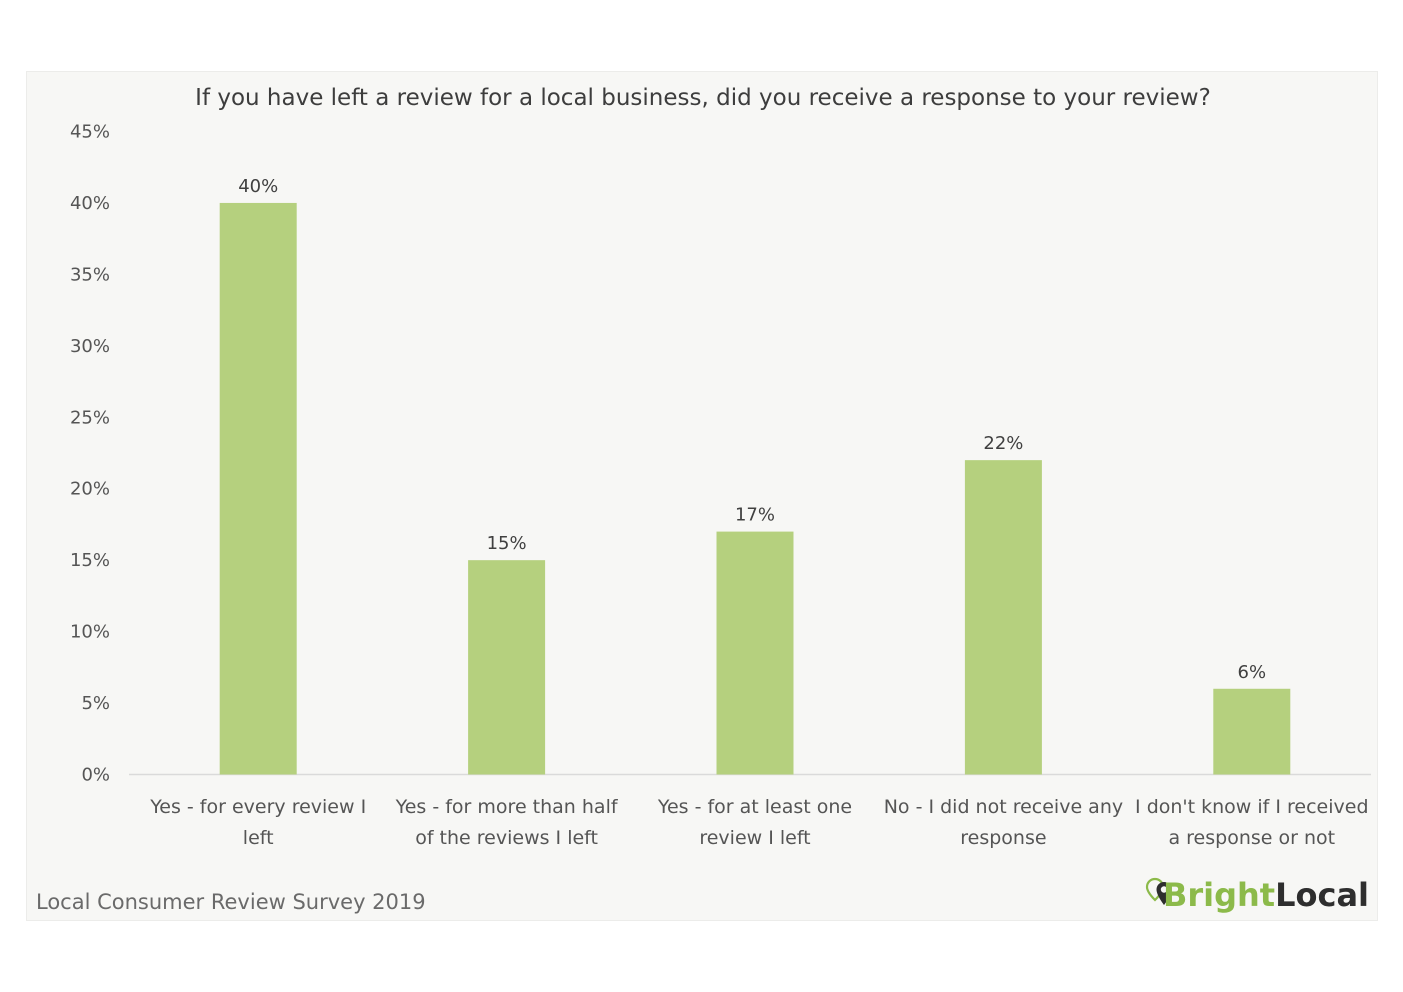 This screenshot has height=992, width=1403. Describe the element at coordinates (1251, 838) in the screenshot. I see `category-label: a response or not` at that location.